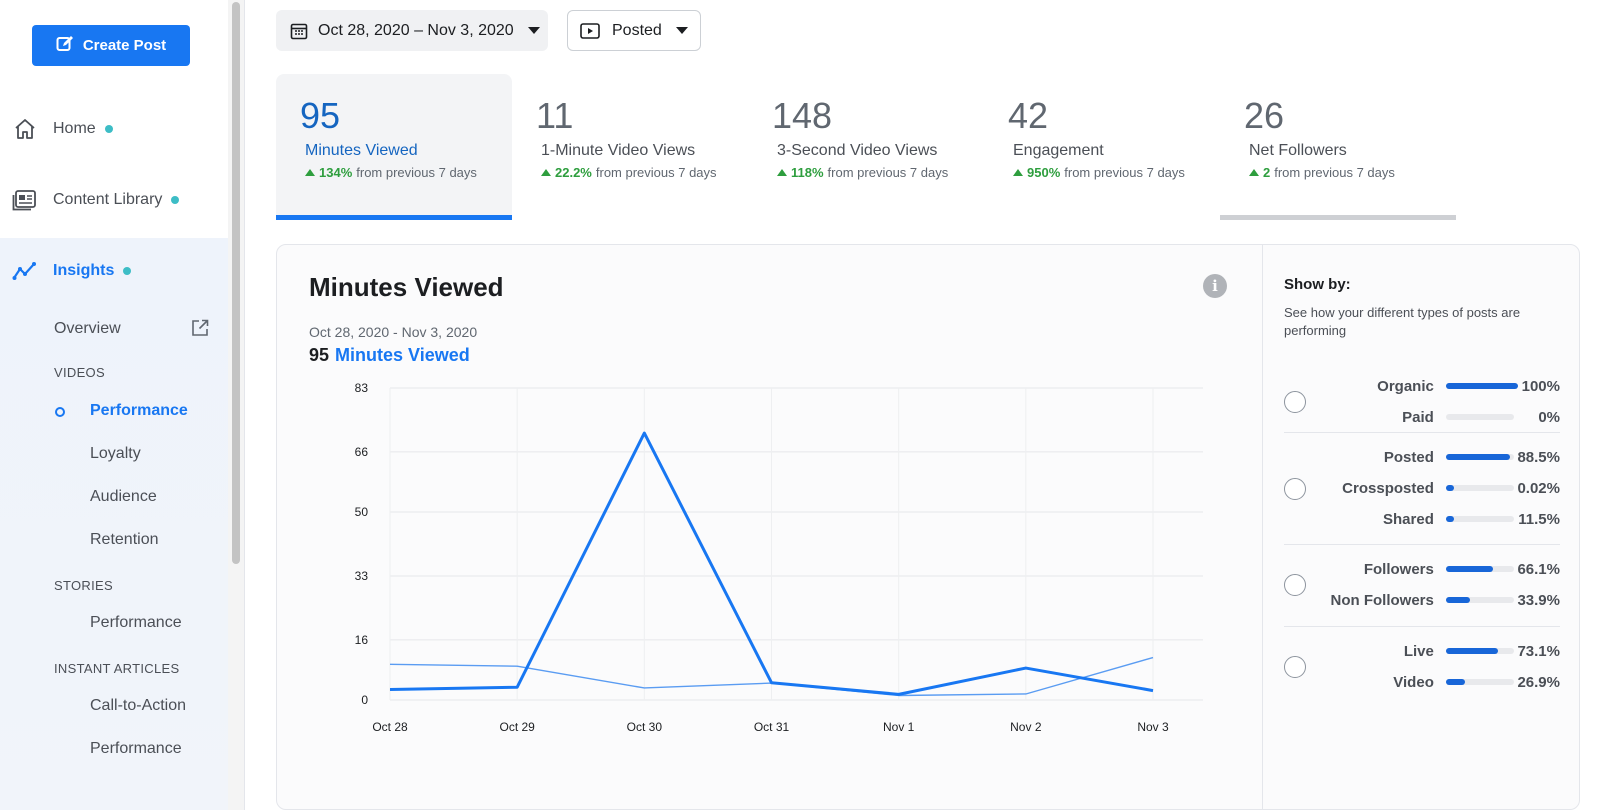 The width and height of the screenshot is (1600, 810). I want to click on y-tick-label: 33, so click(362, 576).